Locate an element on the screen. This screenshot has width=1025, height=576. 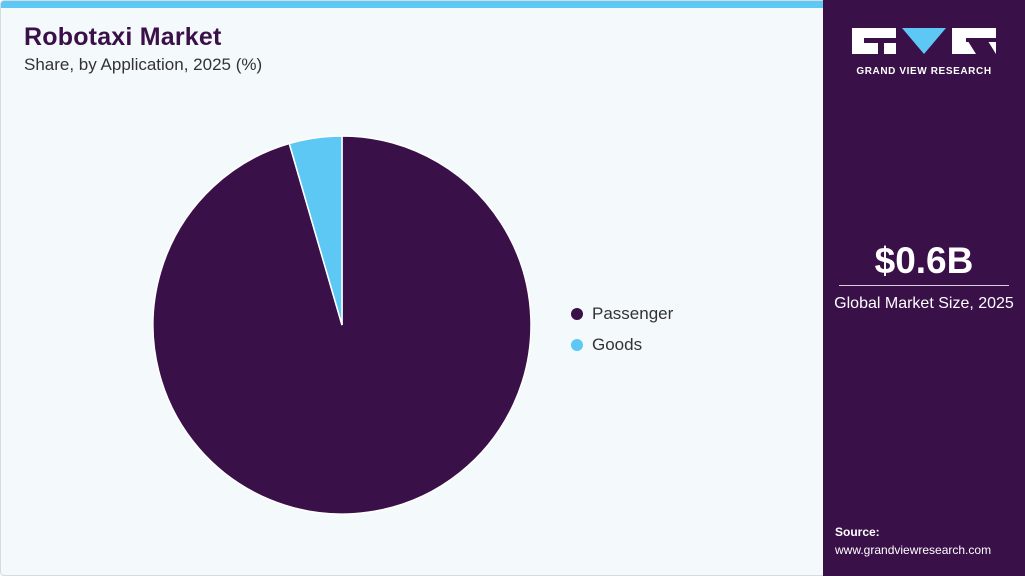
legend-label-goods: Goods is located at coordinates (617, 344).